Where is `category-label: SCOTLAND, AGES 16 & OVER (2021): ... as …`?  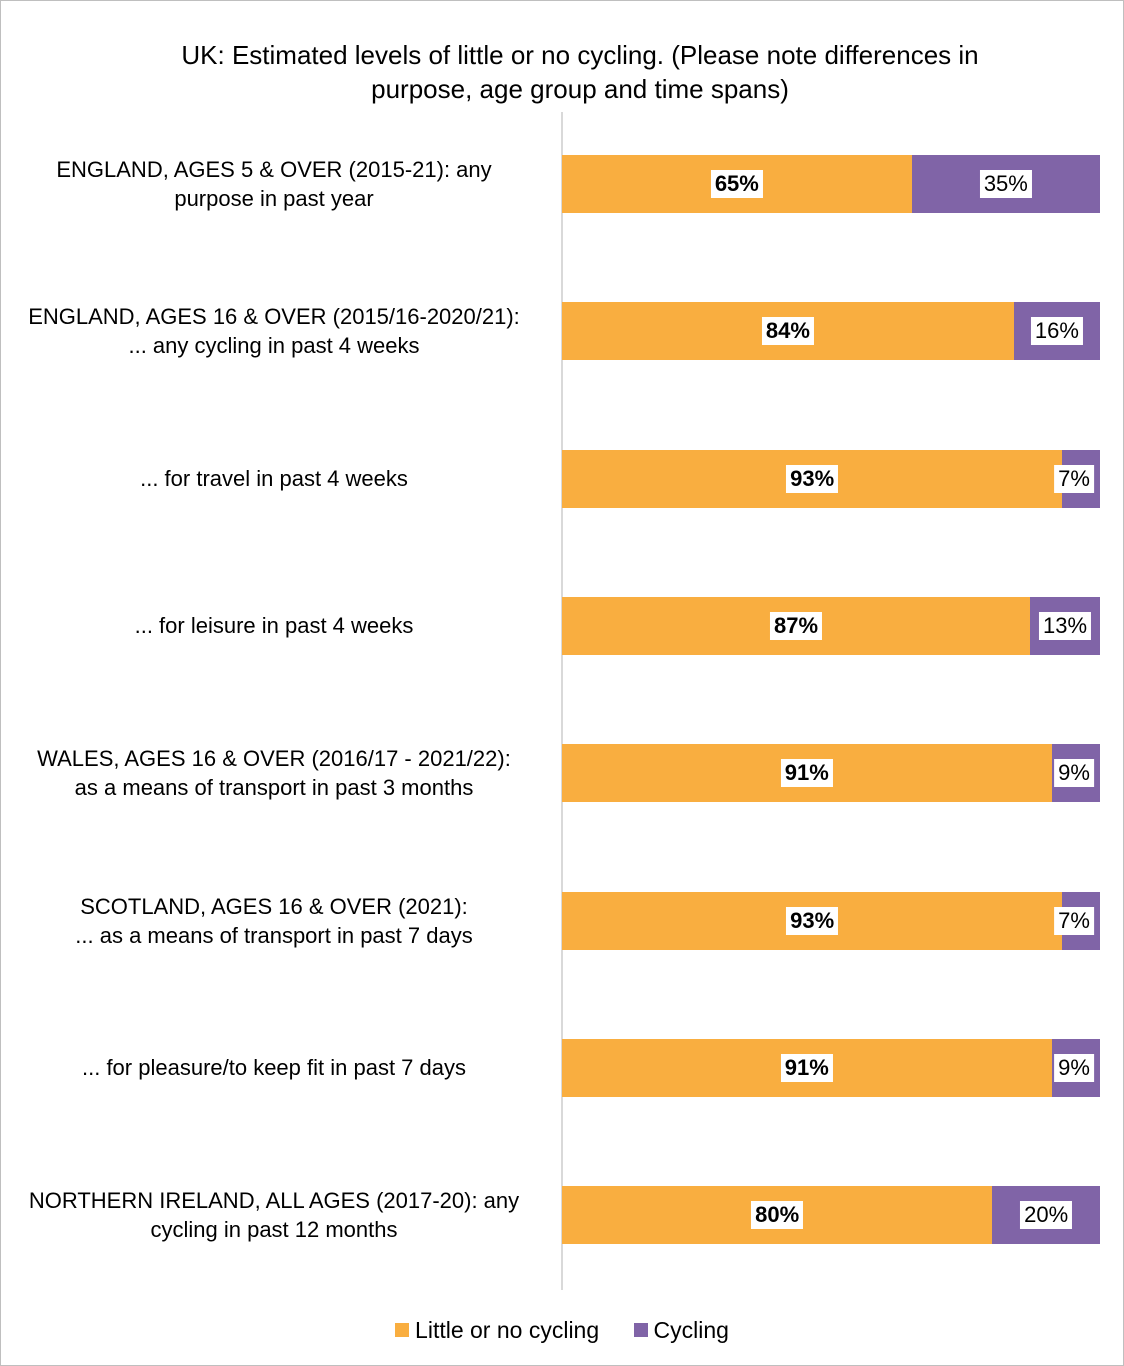
category-label: SCOTLAND, AGES 16 & OVER (2021): ... as … is located at coordinates (274, 920).